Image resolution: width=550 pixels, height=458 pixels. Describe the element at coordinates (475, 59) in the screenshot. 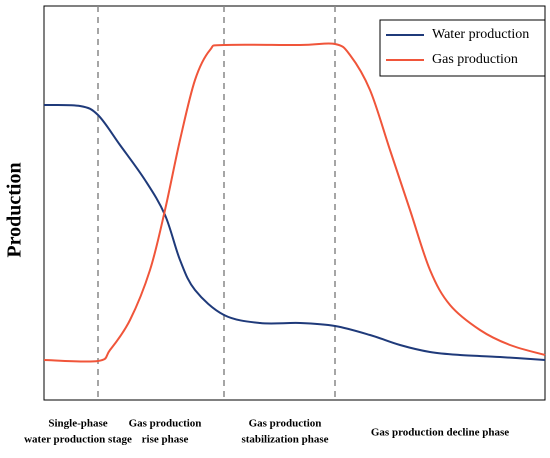

I see `legend-label: Gas production` at that location.